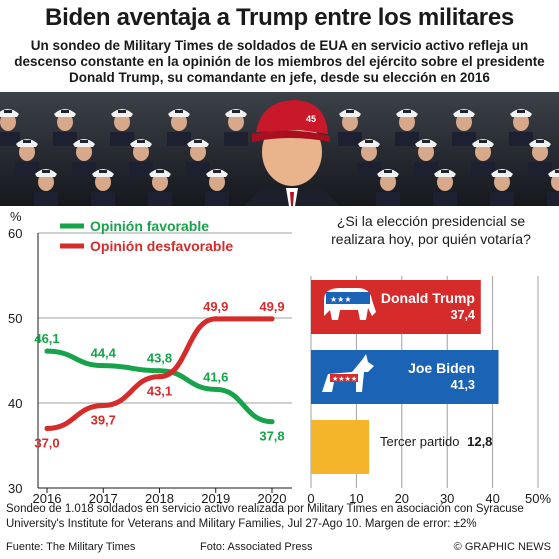  I want to click on x-tick-label: 2018, so click(159, 498).